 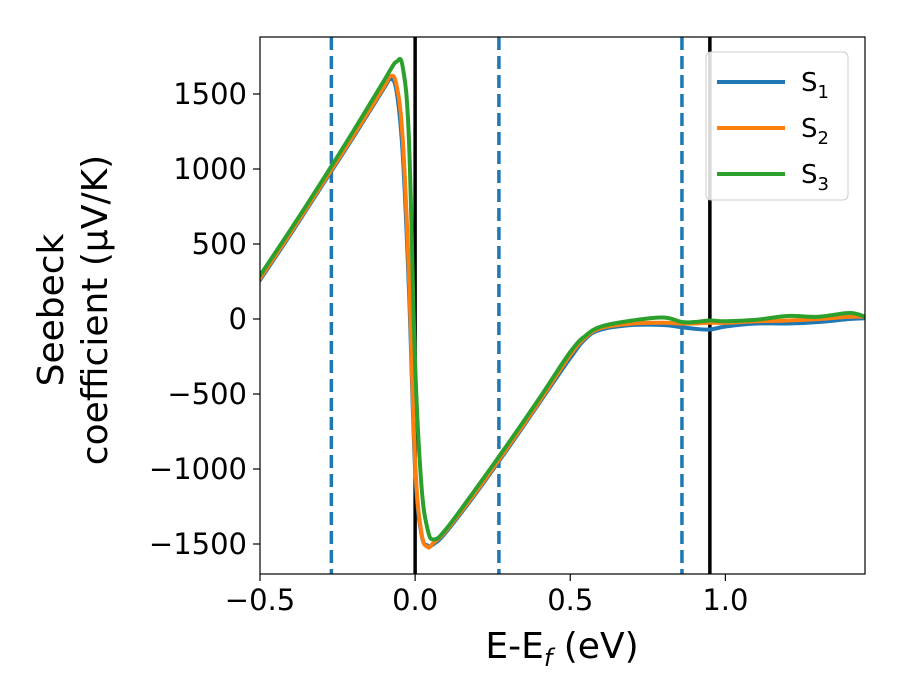 I want to click on y-tick-label: 500, so click(x=219, y=244).